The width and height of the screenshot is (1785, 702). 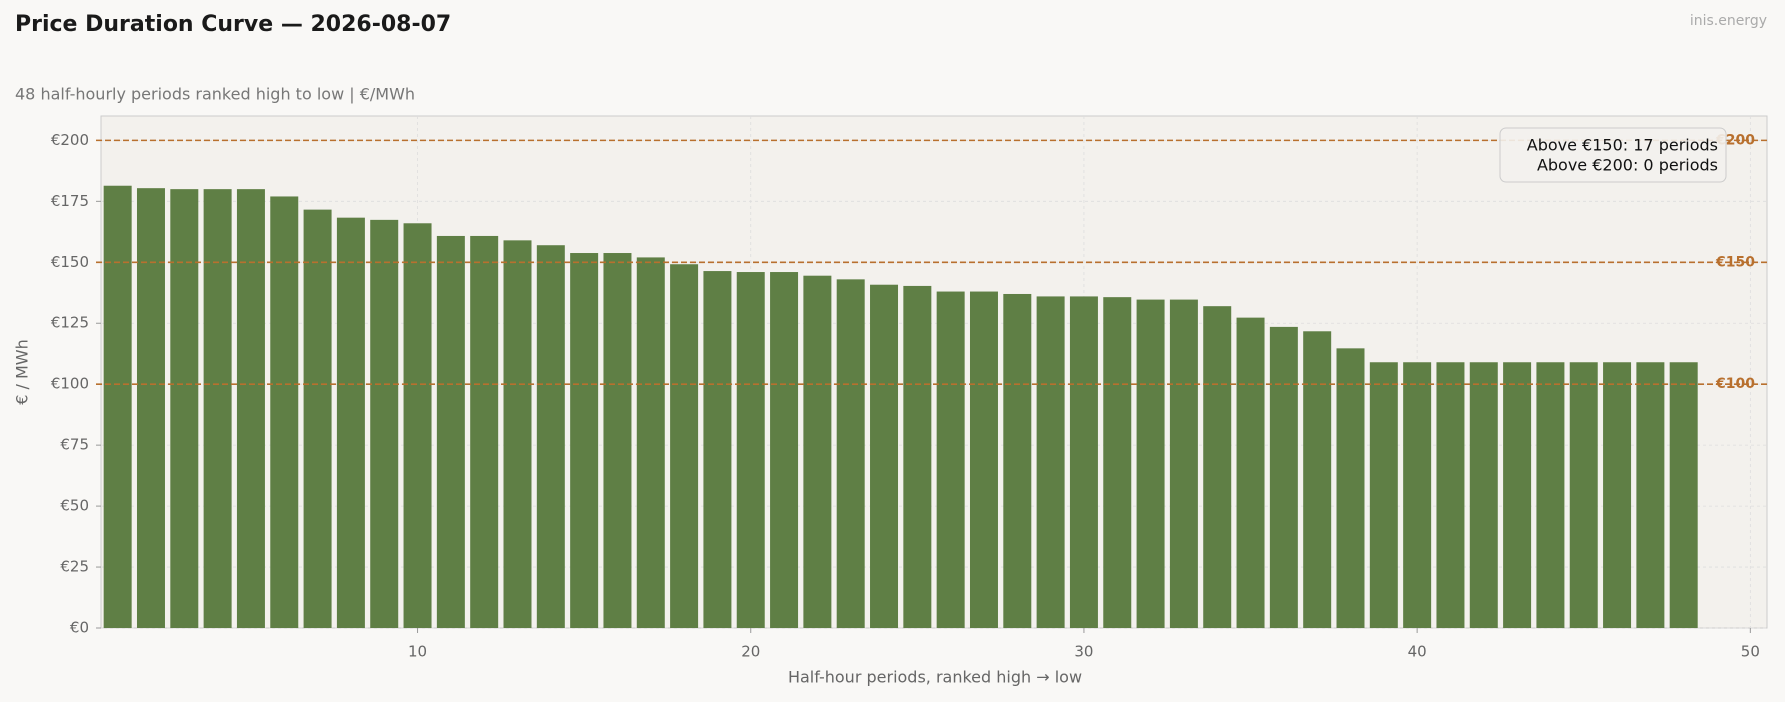 I want to click on y-tick-label: €125, so click(x=70, y=323).